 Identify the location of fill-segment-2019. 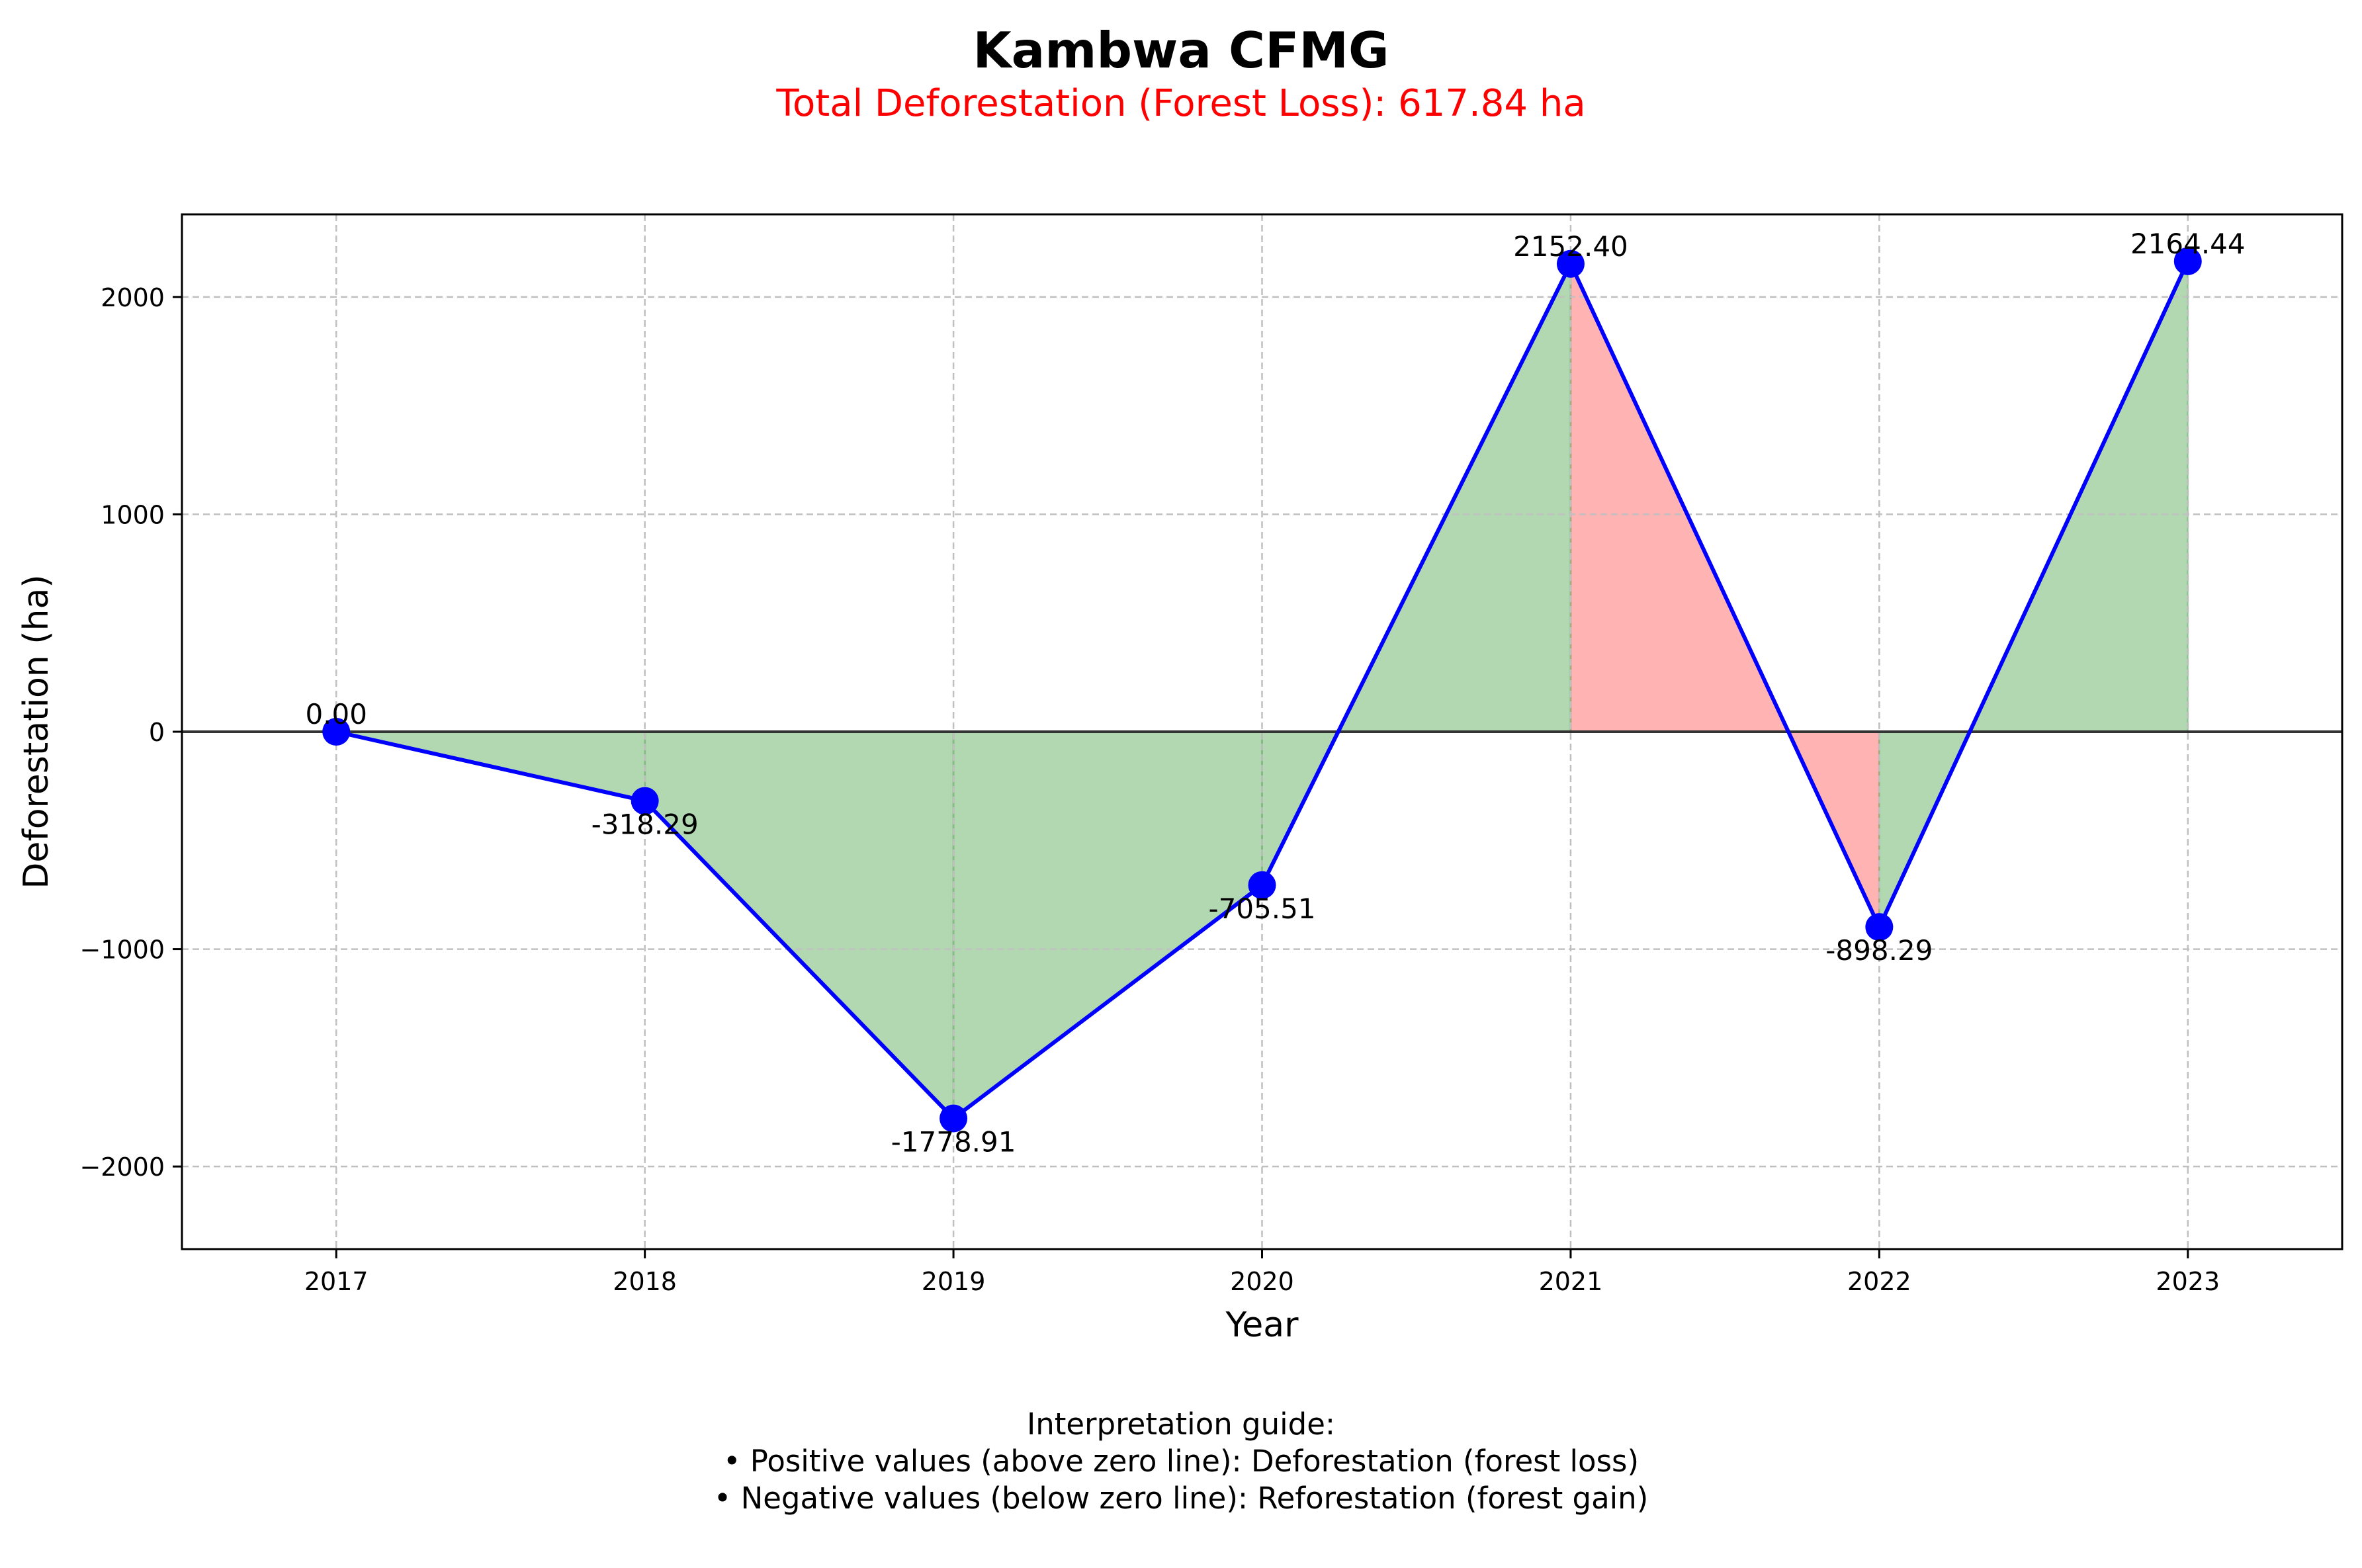
(1107, 926).